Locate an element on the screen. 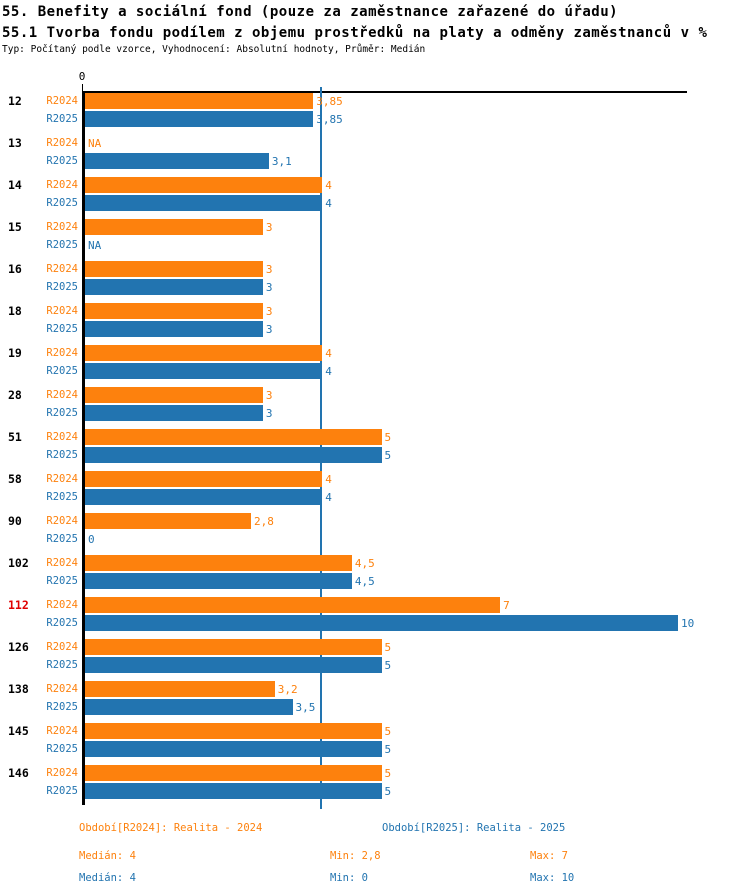  category-label-112: 112 is located at coordinates (18, 605).